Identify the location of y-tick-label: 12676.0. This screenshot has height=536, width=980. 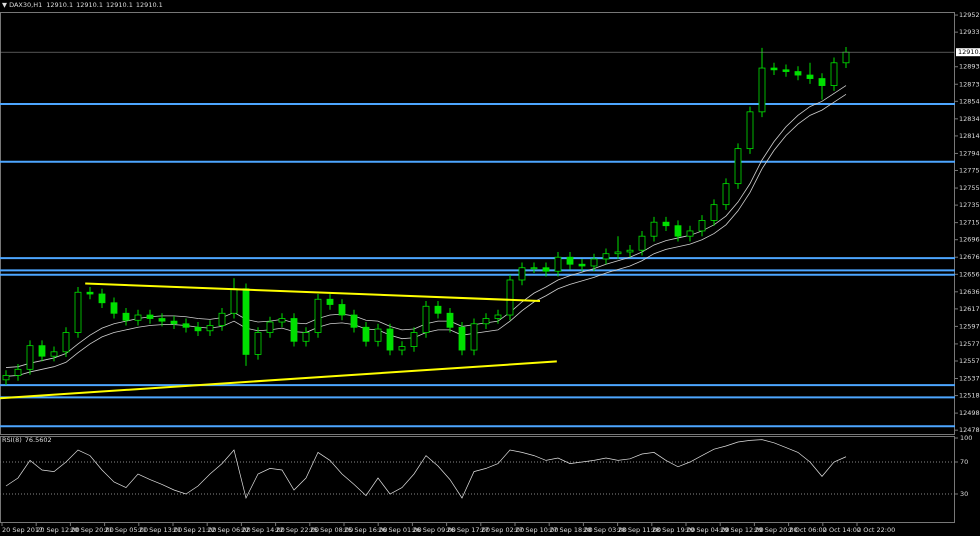
(969, 257).